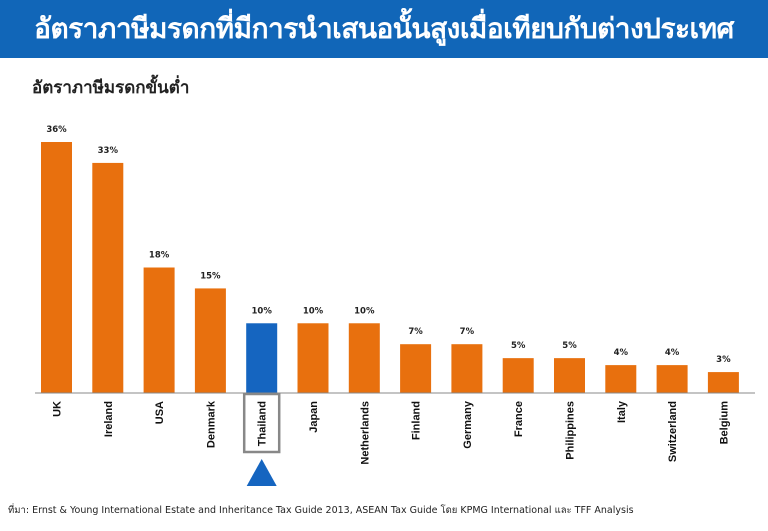  Describe the element at coordinates (417, 420) in the screenshot. I see `category-label: Finland` at that location.